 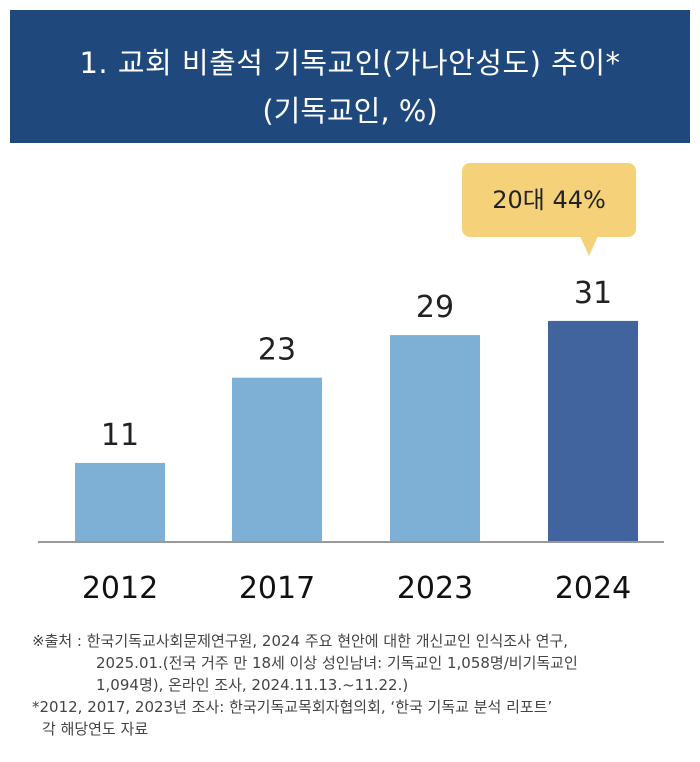 What do you see at coordinates (277, 350) in the screenshot?
I see `data-label-2017: 23` at bounding box center [277, 350].